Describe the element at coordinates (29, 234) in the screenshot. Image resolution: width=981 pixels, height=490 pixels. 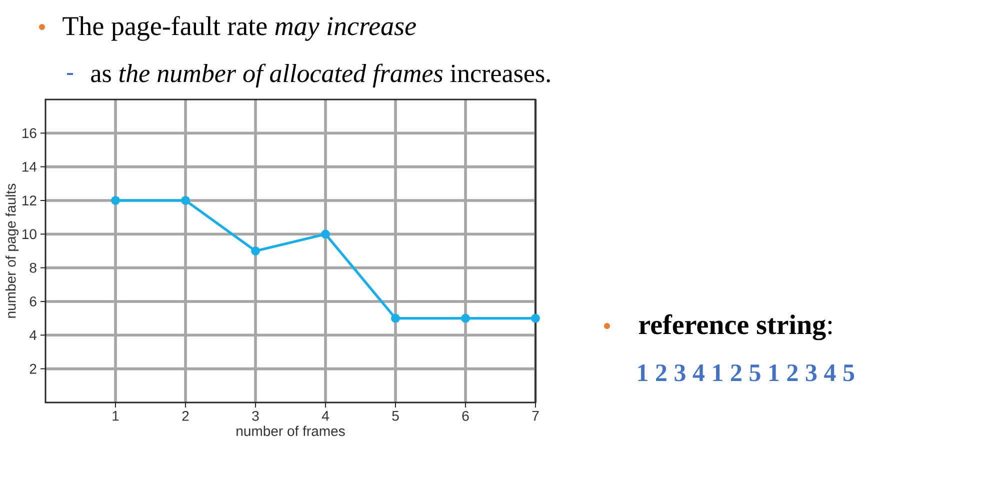
I see `y-tick-label: 10` at that location.